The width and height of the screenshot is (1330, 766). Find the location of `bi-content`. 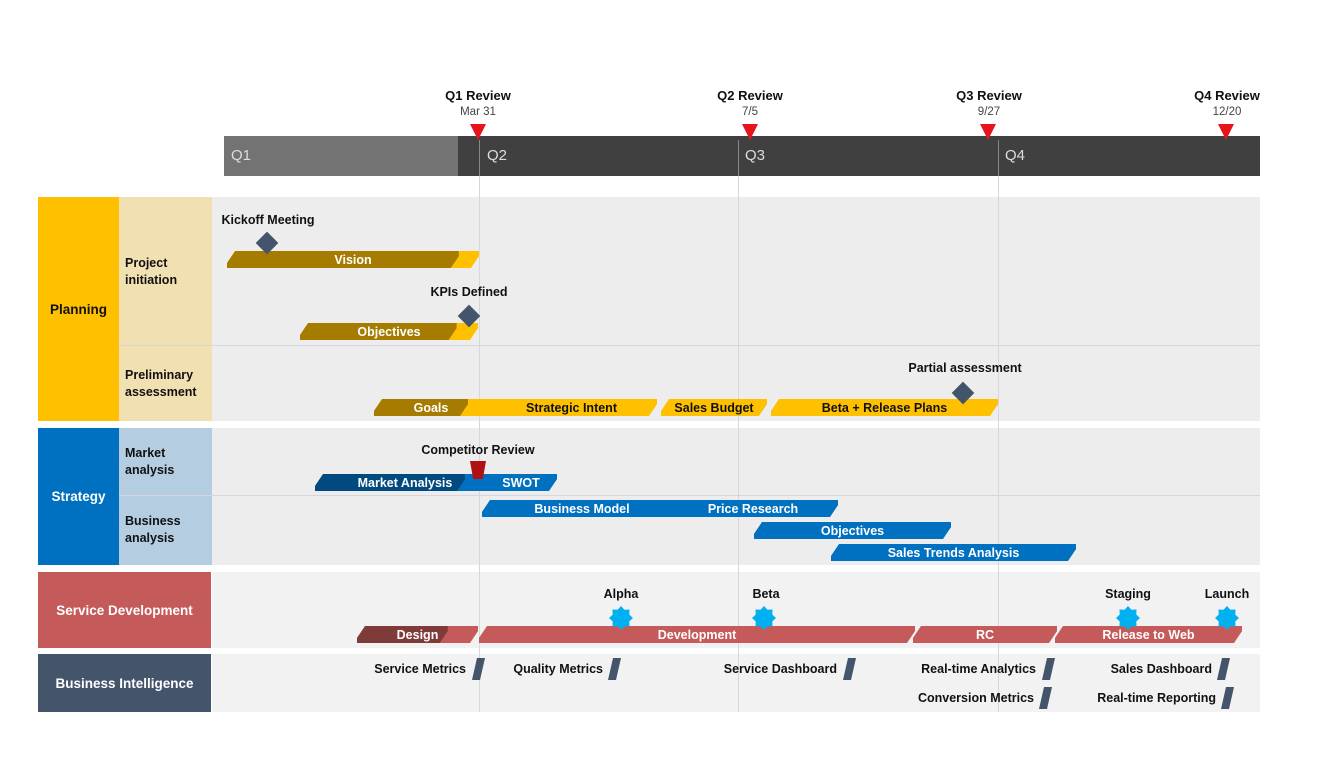

bi-content is located at coordinates (736, 683).